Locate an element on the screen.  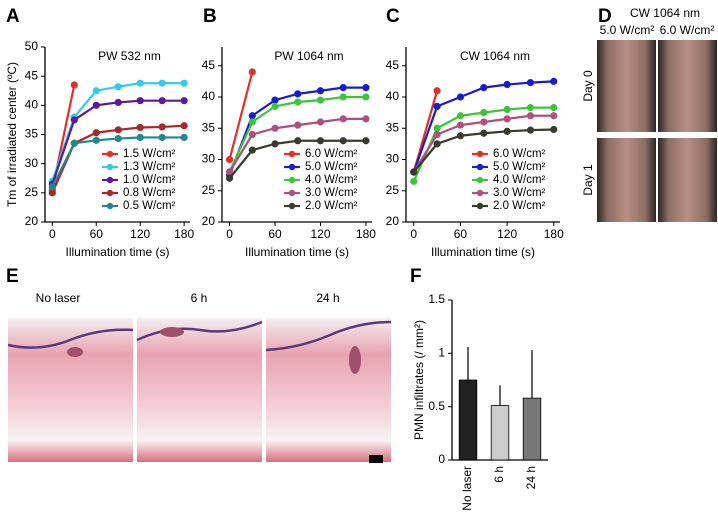
y-axis-label: Tm of irradiated center (ºC) is located at coordinates (12, 134).